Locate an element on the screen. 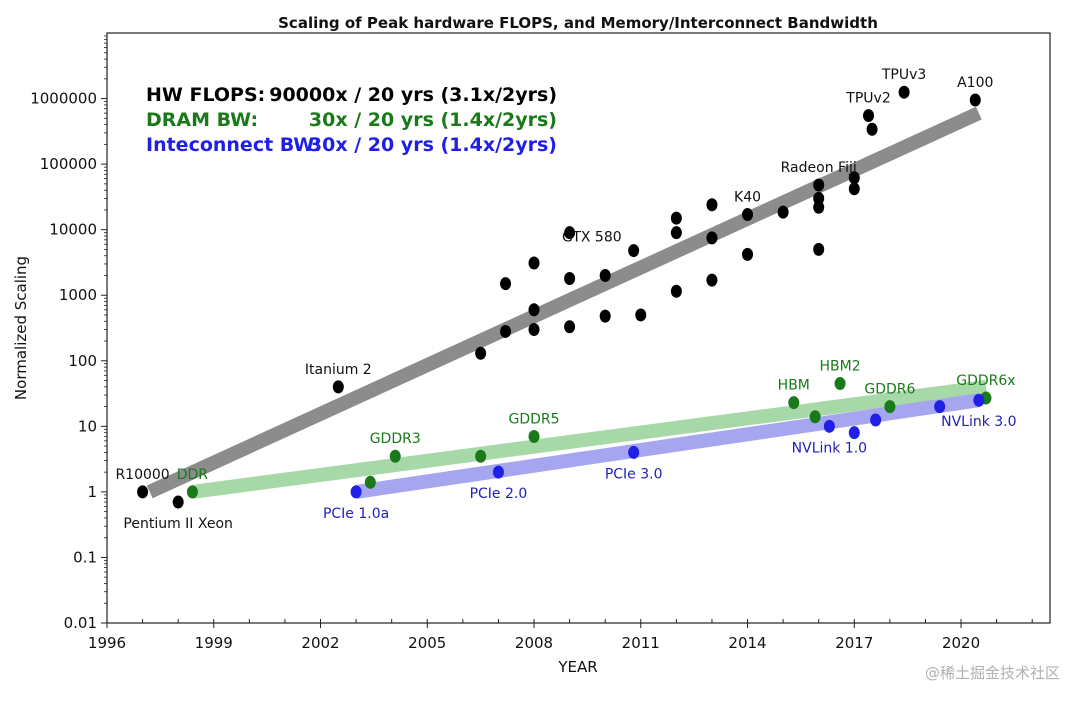 The width and height of the screenshot is (1080, 702). data-label: GDDR6 is located at coordinates (889, 390).